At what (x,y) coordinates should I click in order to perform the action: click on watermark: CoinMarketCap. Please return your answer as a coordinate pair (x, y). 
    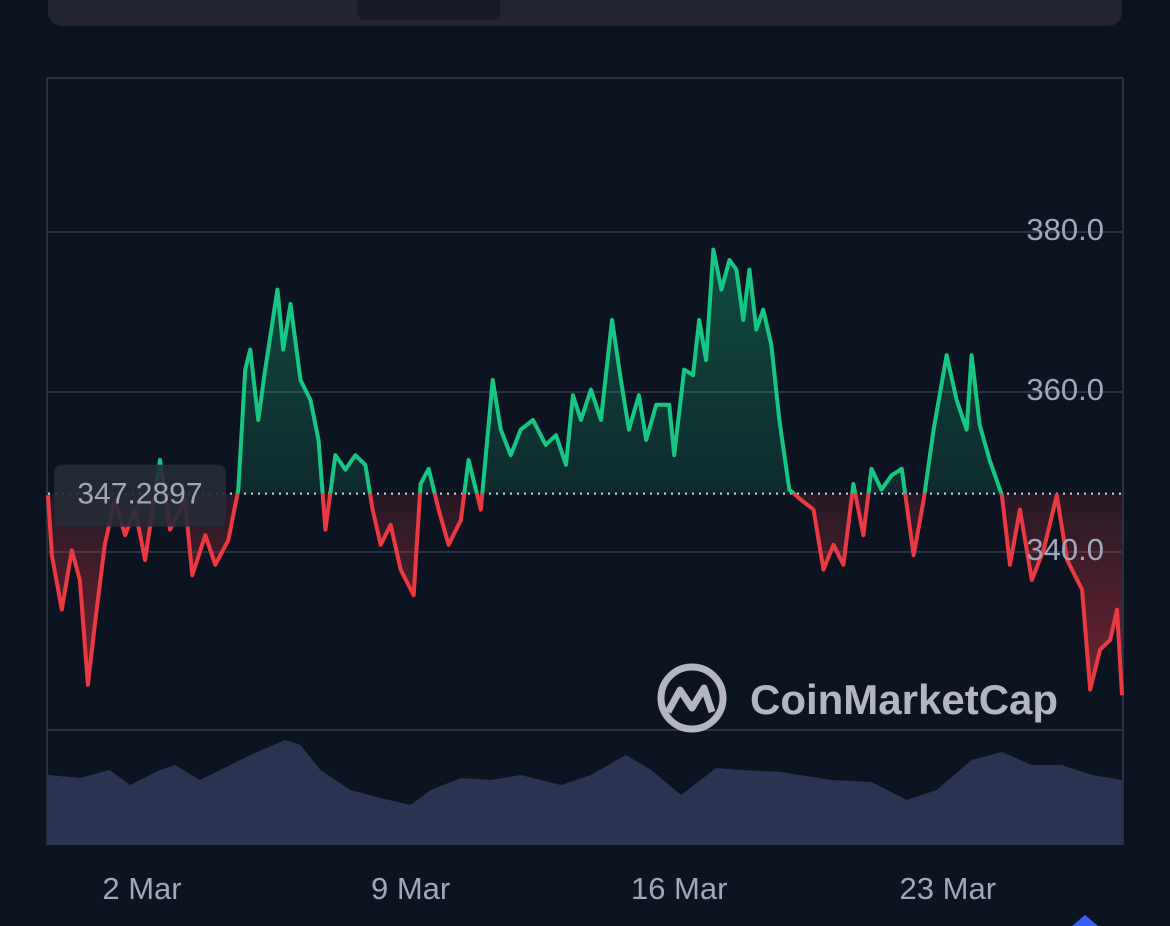
    Looking at the image, I should click on (857, 698).